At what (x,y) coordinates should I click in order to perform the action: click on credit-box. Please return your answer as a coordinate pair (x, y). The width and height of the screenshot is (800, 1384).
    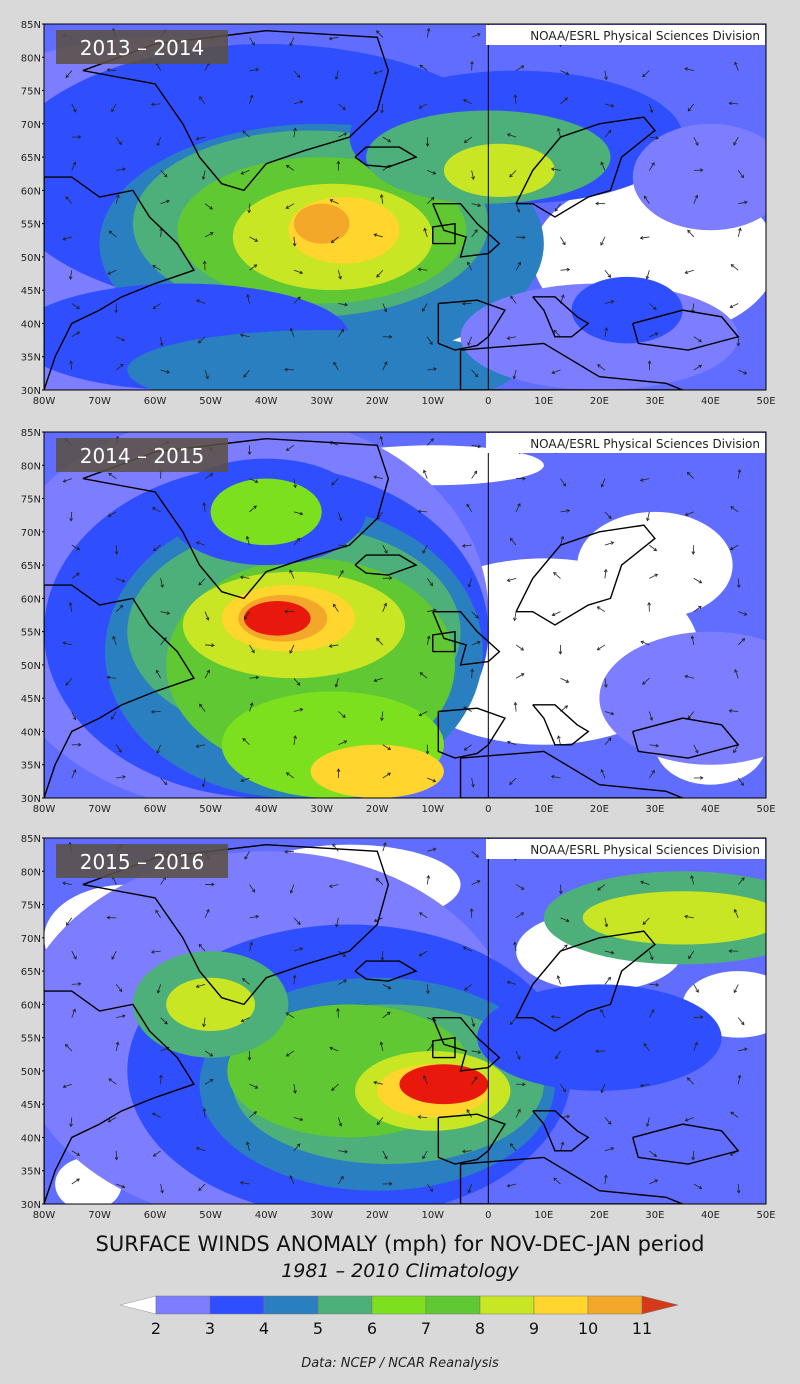
    Looking at the image, I should click on (625, 35).